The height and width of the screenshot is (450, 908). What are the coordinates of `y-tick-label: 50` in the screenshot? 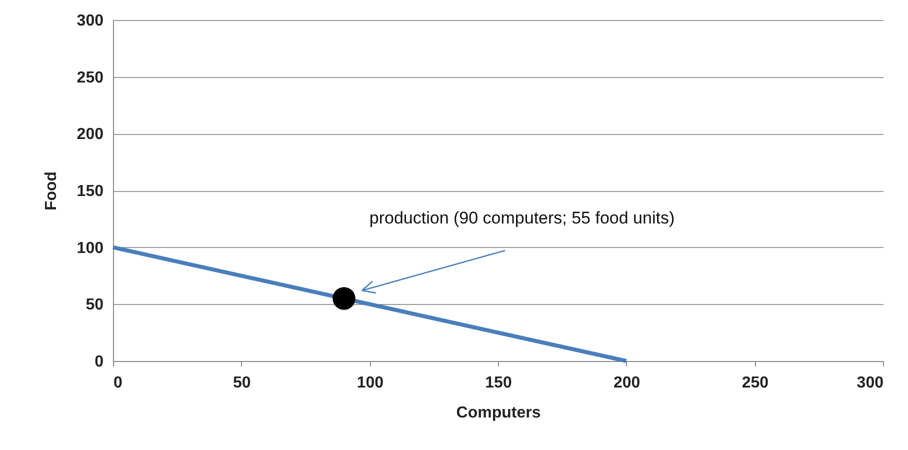 It's located at (95, 305).